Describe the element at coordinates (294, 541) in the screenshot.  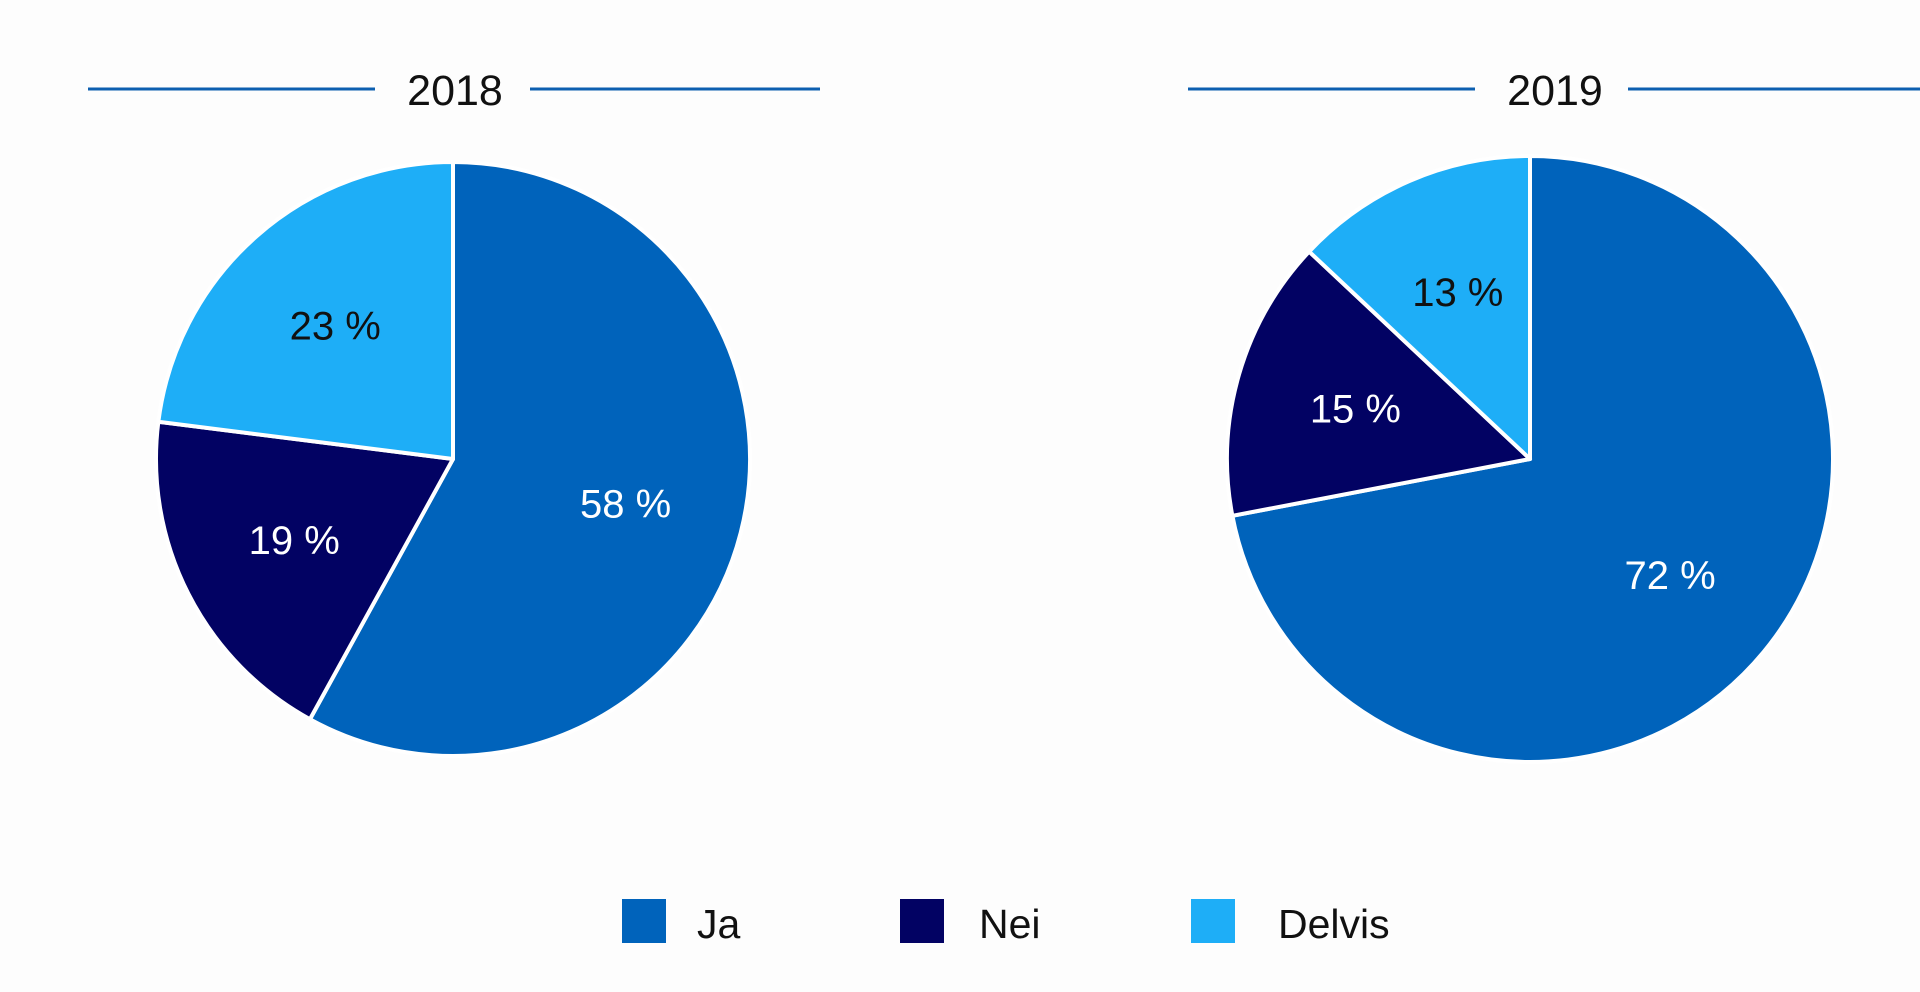
I see `data-label-nei-2018: 19 %` at that location.